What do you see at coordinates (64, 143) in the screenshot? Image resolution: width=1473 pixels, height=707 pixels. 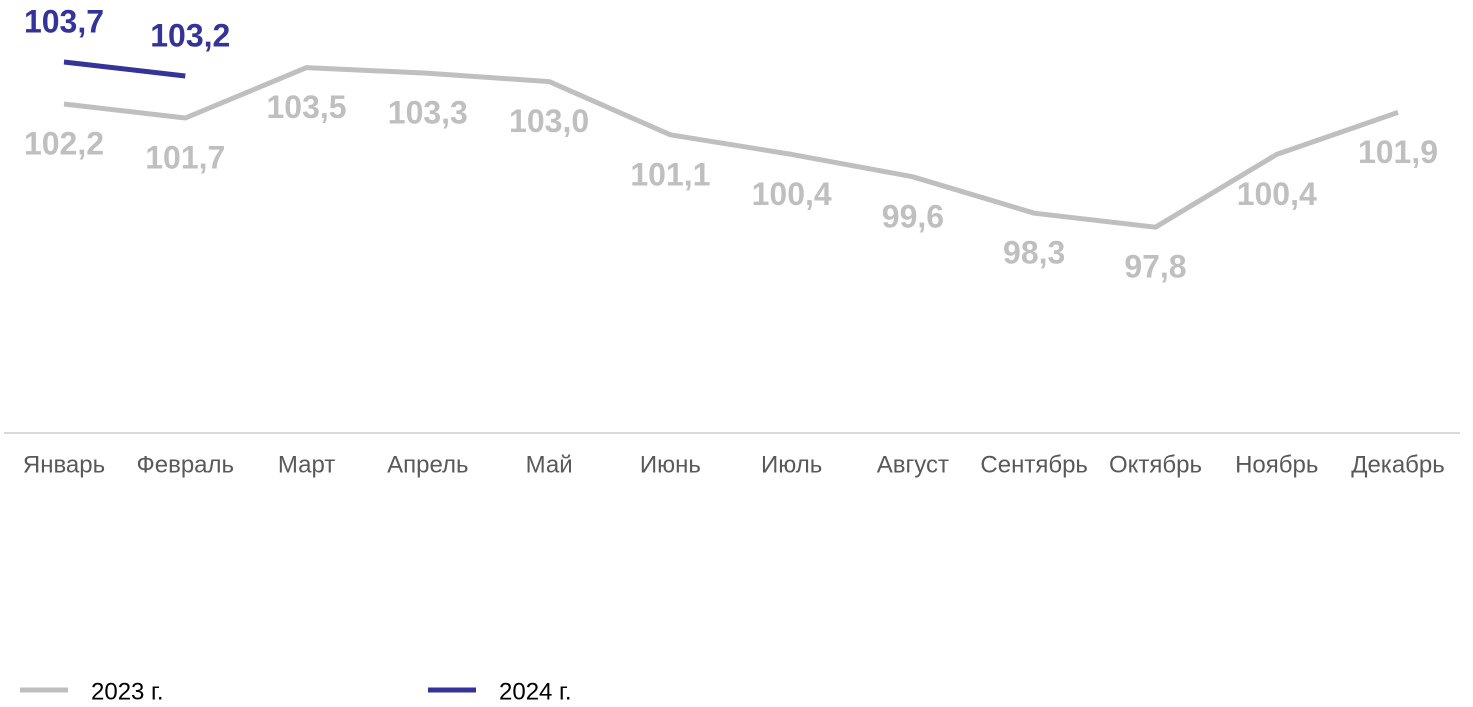 I see `data-label: 102,2` at bounding box center [64, 143].